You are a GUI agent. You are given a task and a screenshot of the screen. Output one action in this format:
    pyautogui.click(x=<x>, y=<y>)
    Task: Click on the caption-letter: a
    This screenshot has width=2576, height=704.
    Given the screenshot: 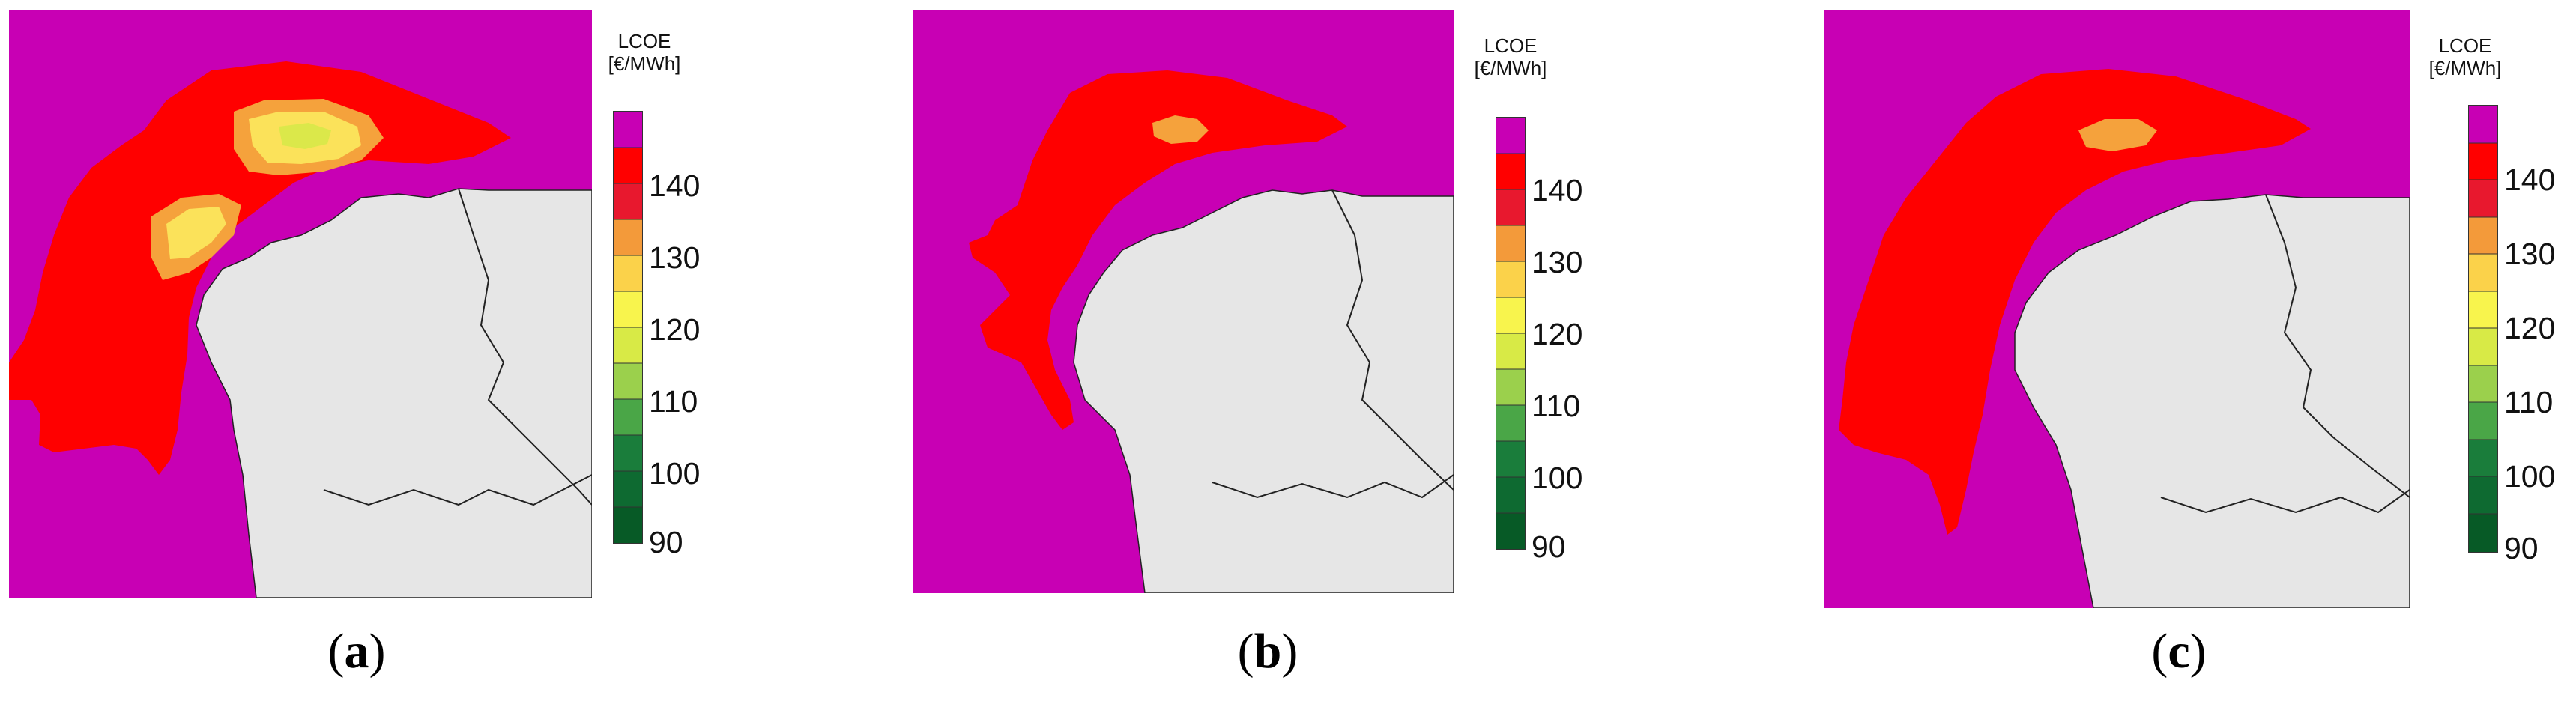 What is the action you would take?
    pyautogui.click(x=356, y=651)
    